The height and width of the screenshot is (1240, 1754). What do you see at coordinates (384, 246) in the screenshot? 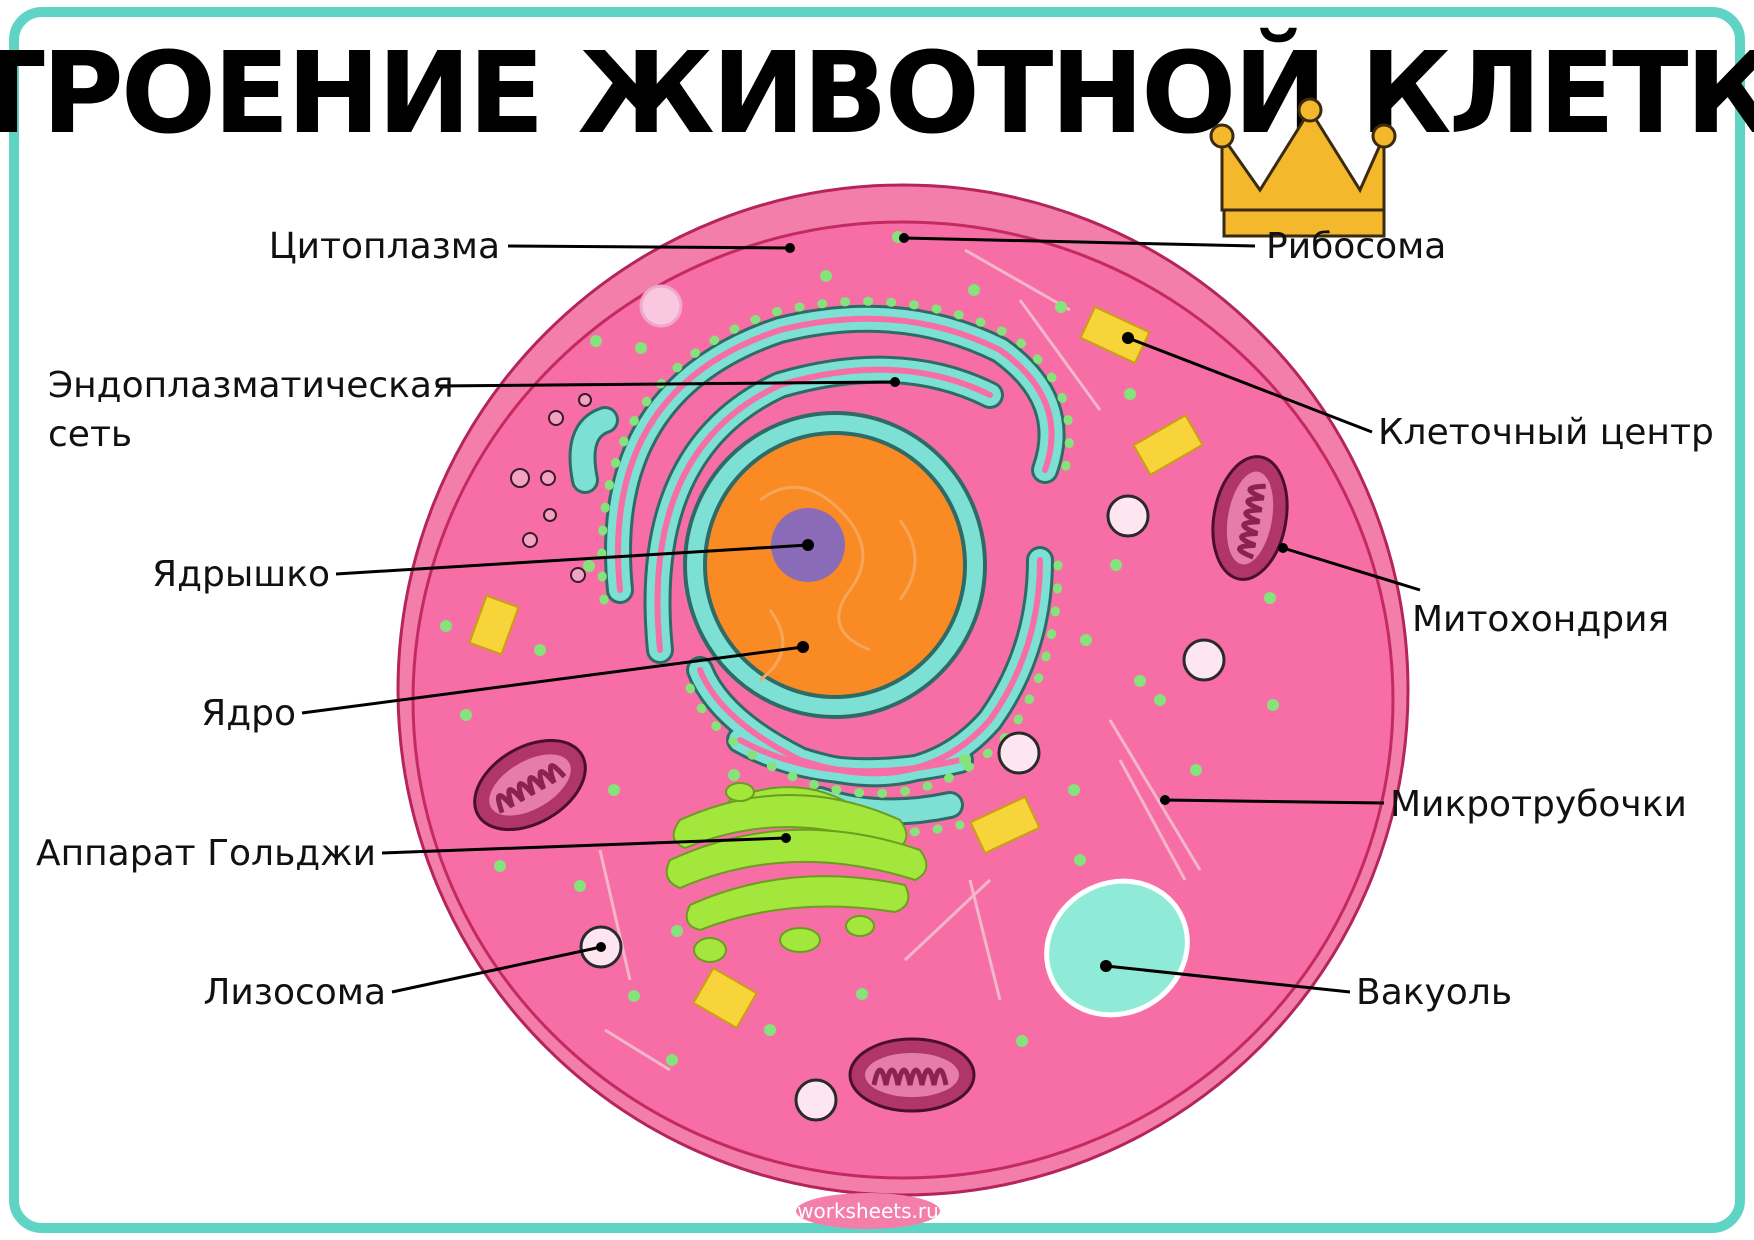
I see `label-cytoplasm: Цитоплазма` at bounding box center [384, 246].